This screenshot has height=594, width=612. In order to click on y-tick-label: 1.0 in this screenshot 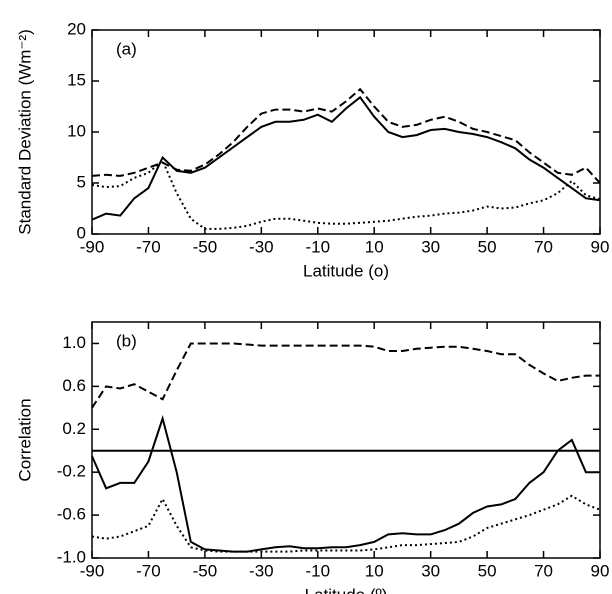, I will do `click(74, 342)`.